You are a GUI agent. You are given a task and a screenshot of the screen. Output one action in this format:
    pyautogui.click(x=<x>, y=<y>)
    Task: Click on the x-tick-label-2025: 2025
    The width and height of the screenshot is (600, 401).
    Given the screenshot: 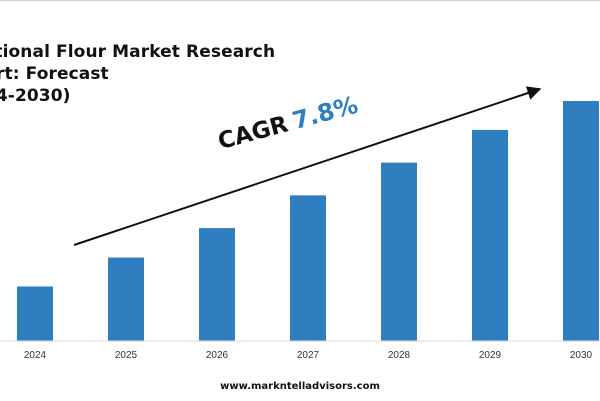 What is the action you would take?
    pyautogui.click(x=126, y=355)
    